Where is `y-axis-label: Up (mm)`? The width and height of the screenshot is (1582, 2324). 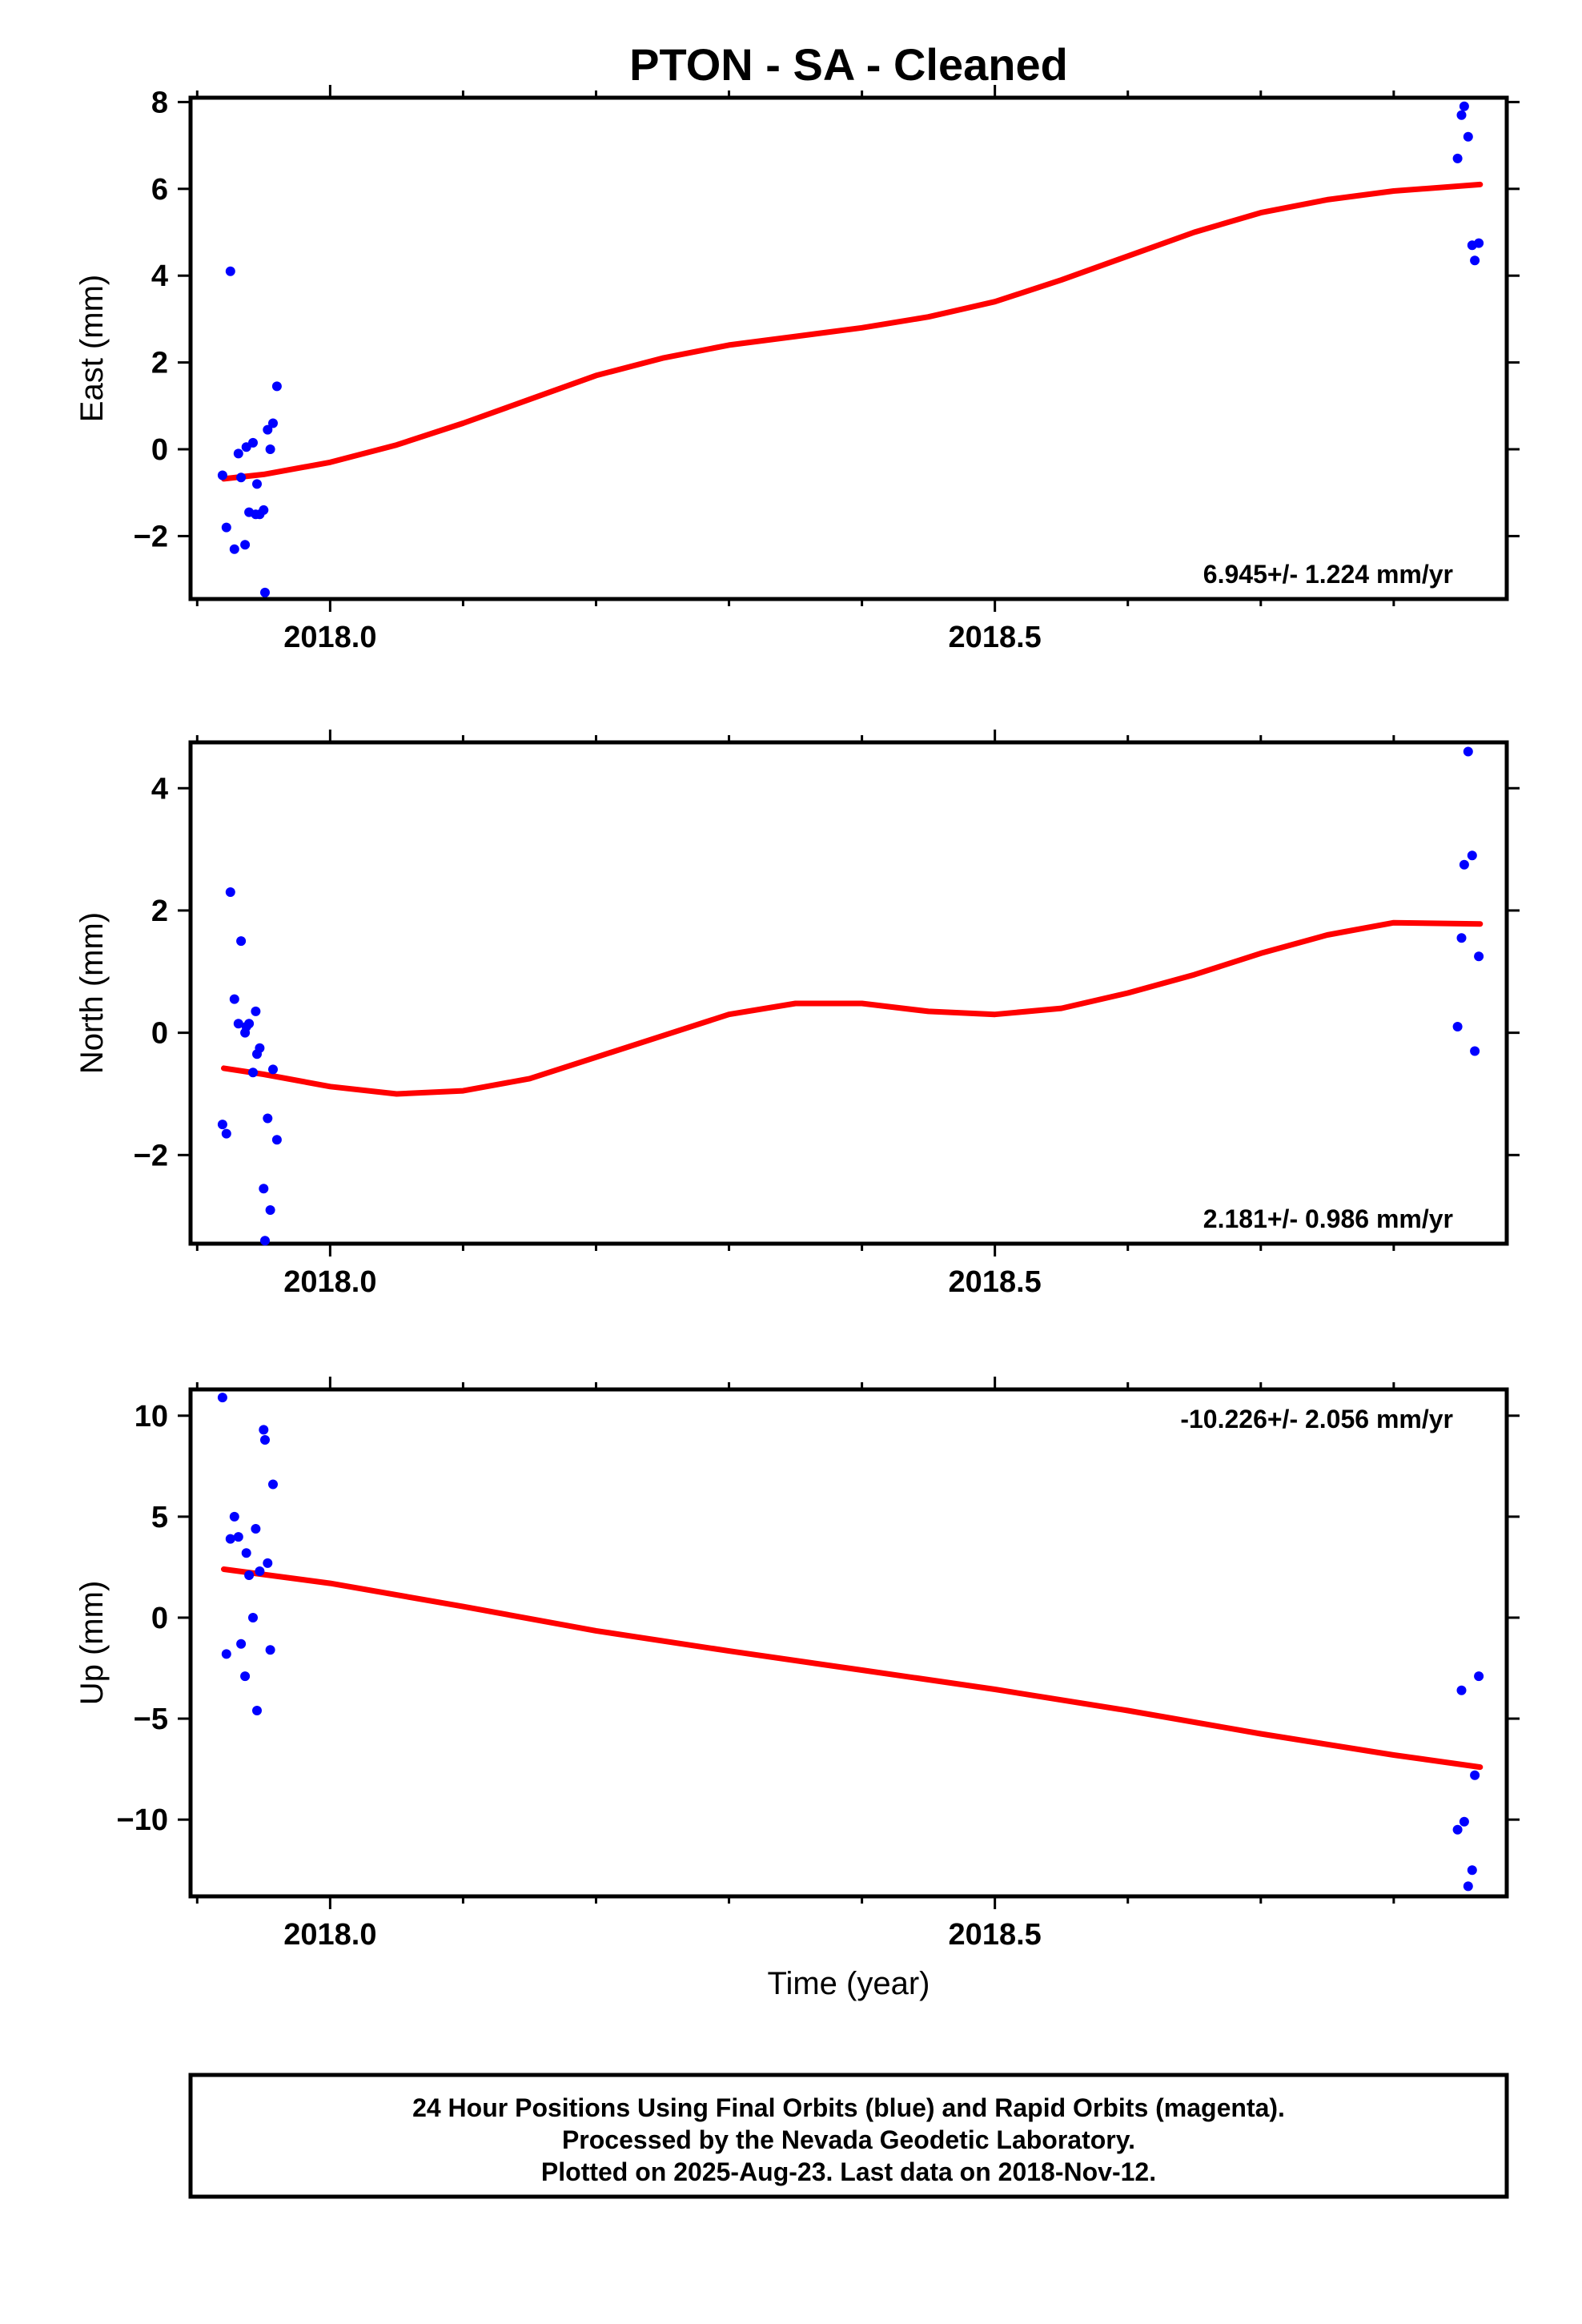
y-axis-label: Up (mm) is located at coordinates (92, 1644).